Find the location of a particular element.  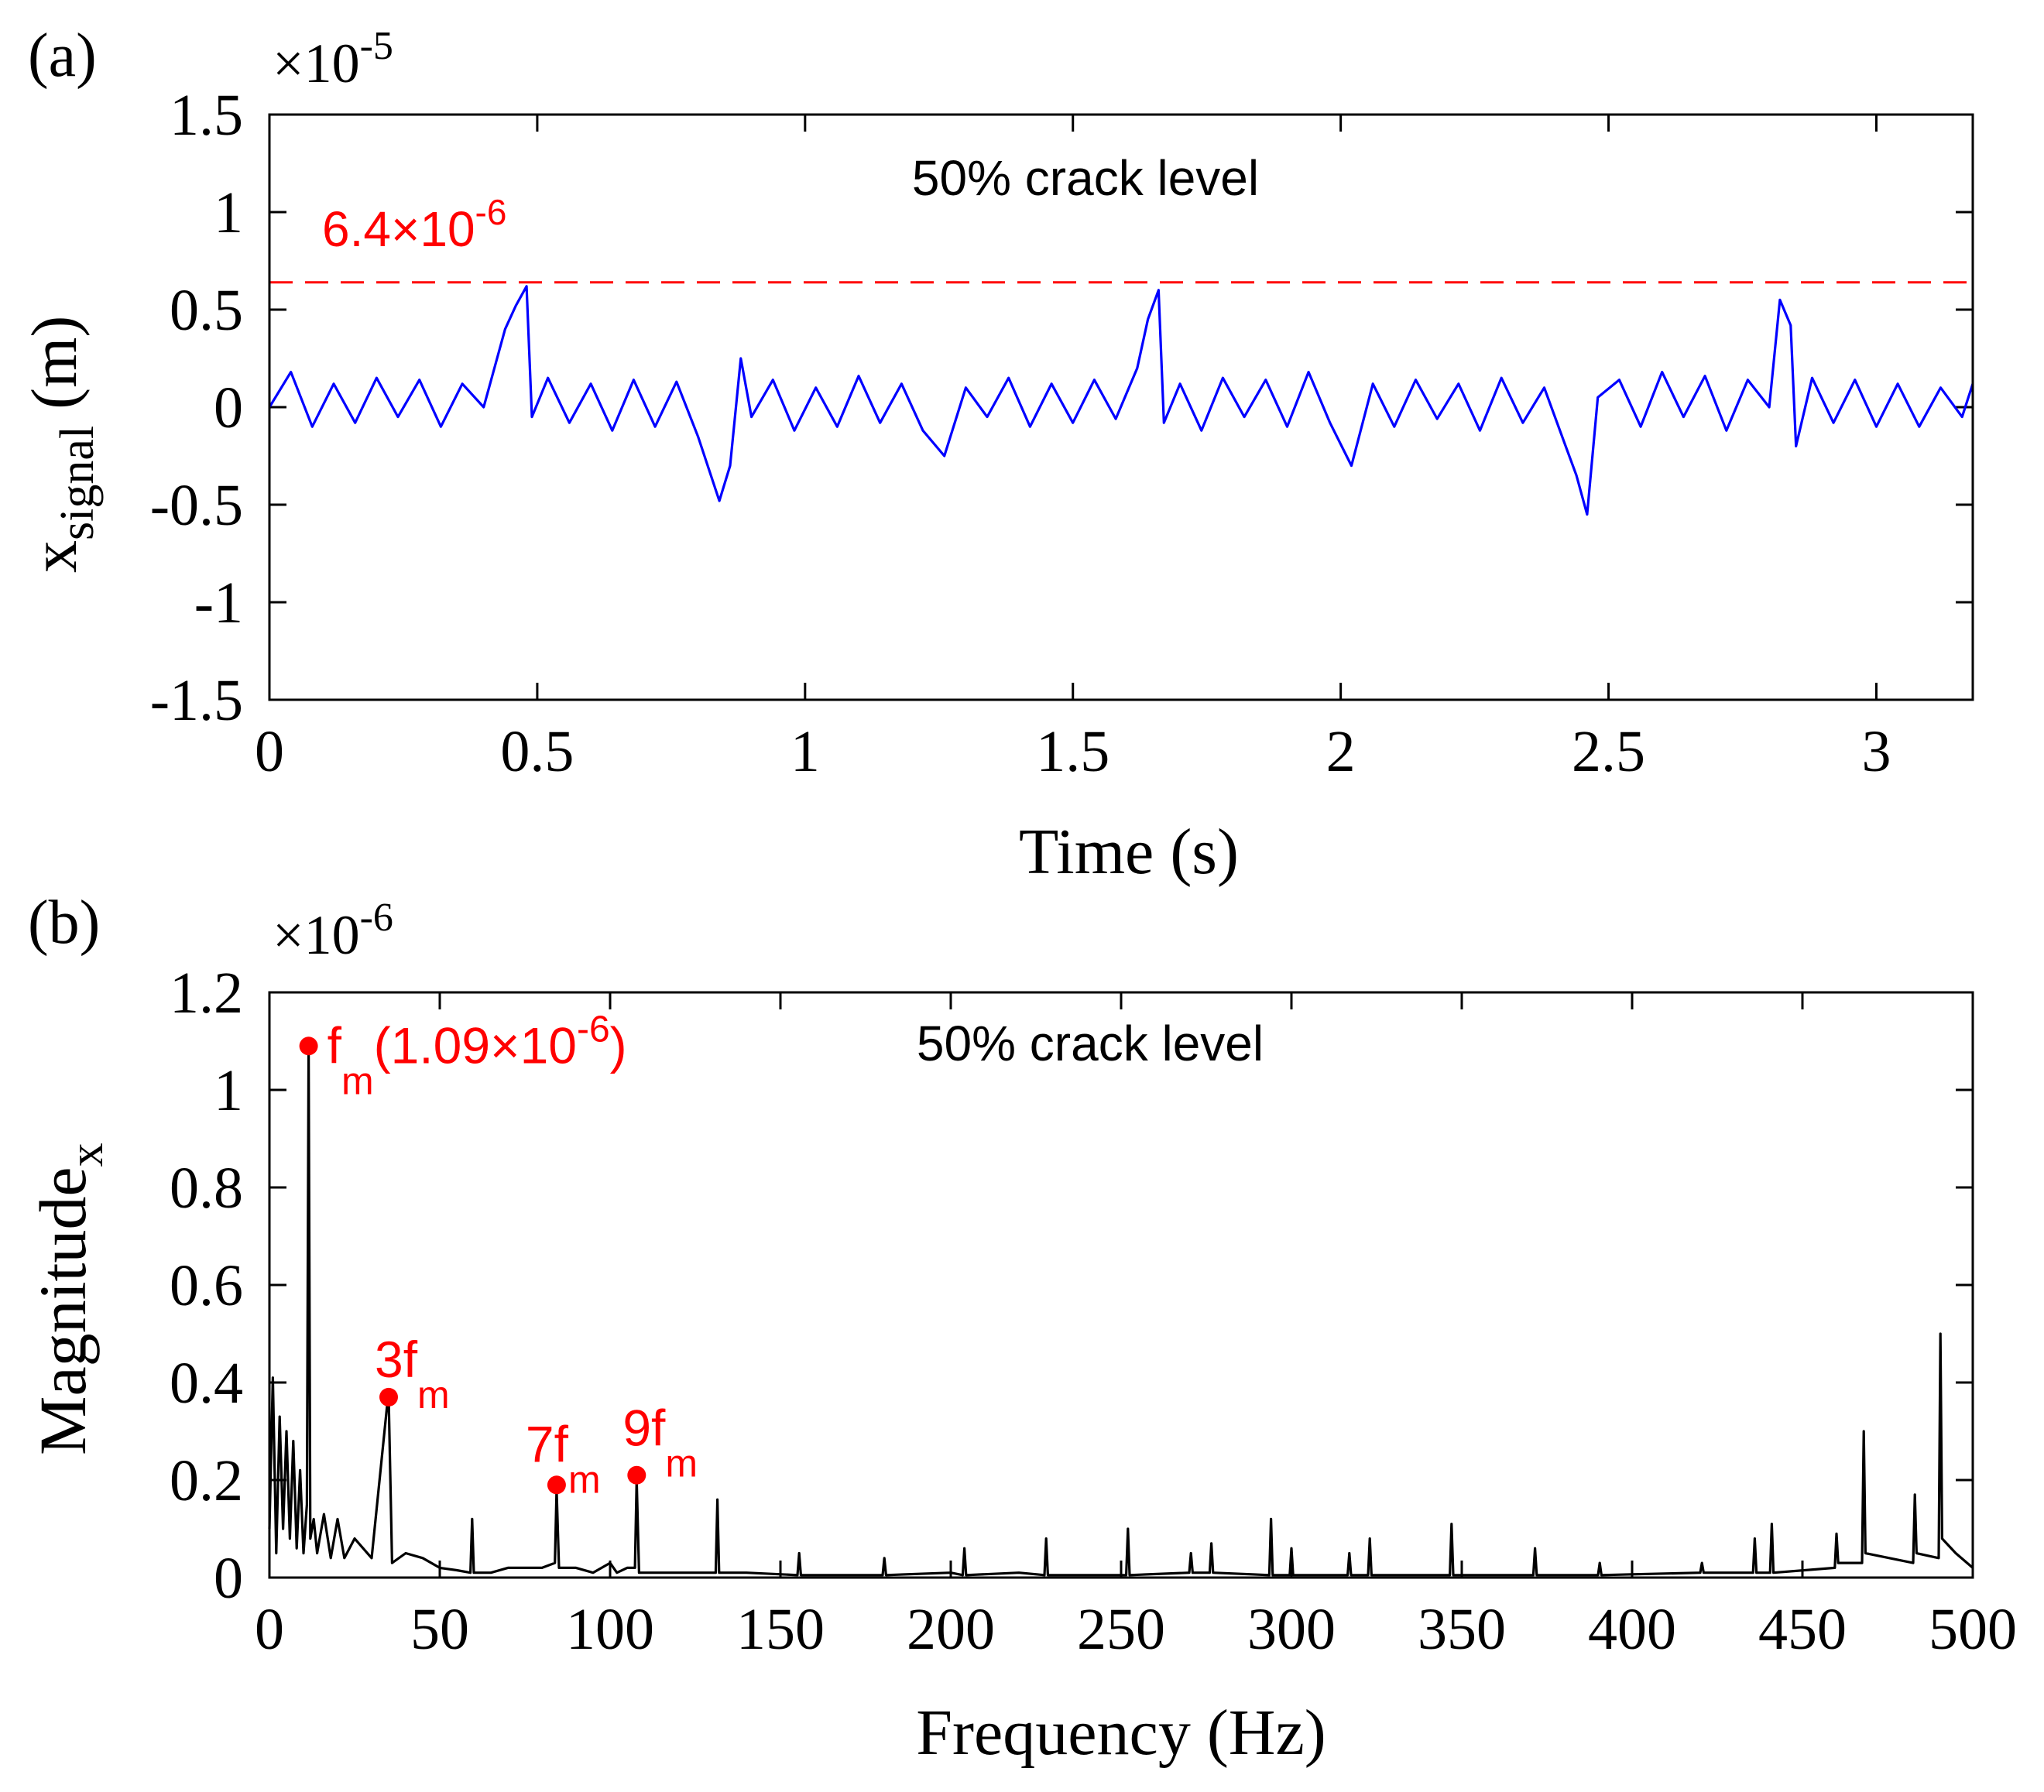

panel-b-xtick-label: 50 is located at coordinates (439, 1630).